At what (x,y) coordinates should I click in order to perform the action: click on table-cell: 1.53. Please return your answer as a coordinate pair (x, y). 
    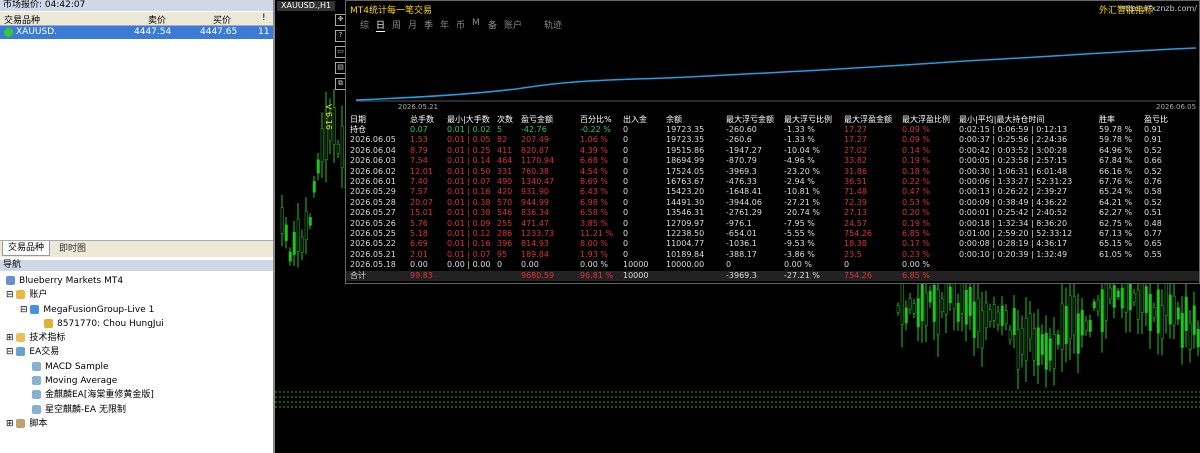
    Looking at the image, I should click on (419, 140).